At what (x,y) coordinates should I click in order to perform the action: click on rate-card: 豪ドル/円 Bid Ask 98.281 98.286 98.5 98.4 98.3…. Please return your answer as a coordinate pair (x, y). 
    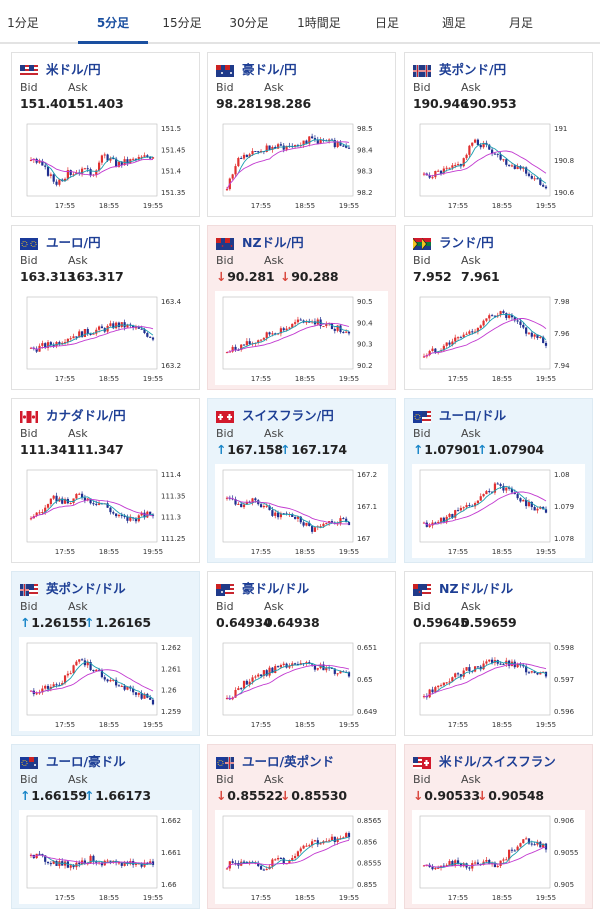
    Looking at the image, I should click on (301, 134).